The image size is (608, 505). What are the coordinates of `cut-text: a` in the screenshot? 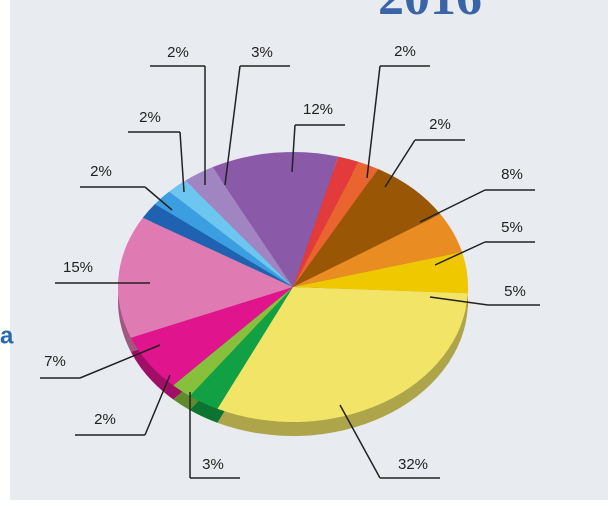 It's located at (7, 335).